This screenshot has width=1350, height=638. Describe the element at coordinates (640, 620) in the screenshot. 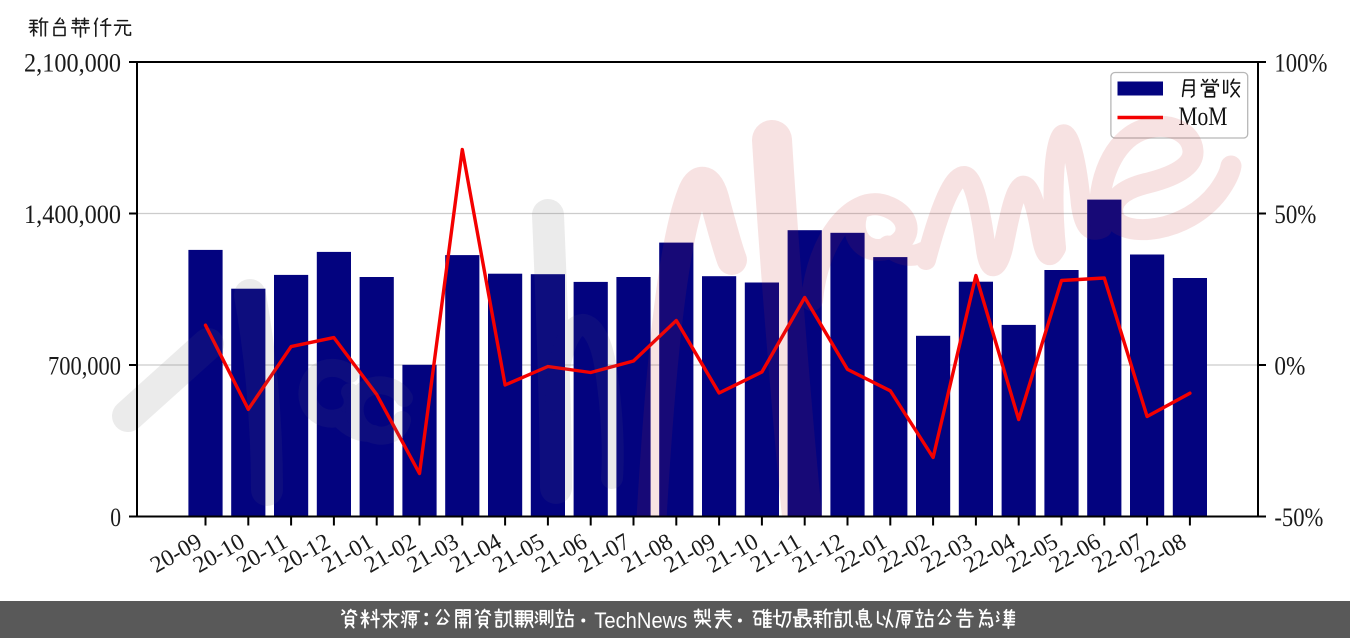

I see `svg-text: TechNews` at that location.